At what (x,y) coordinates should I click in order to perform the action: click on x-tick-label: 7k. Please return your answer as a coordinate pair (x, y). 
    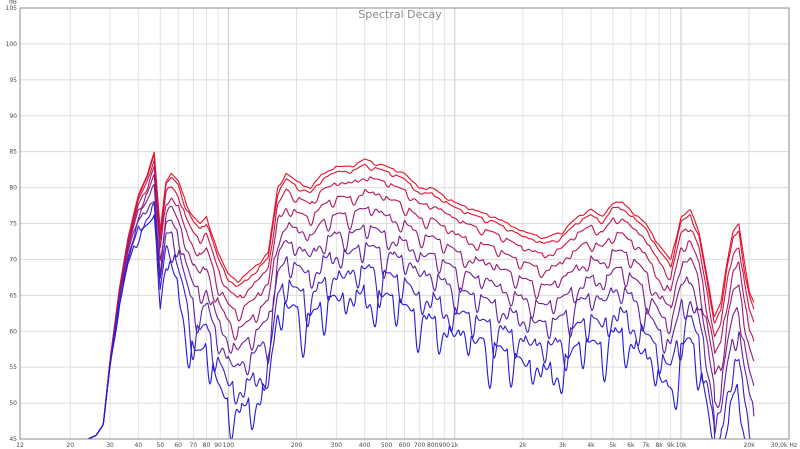
    Looking at the image, I should click on (646, 445).